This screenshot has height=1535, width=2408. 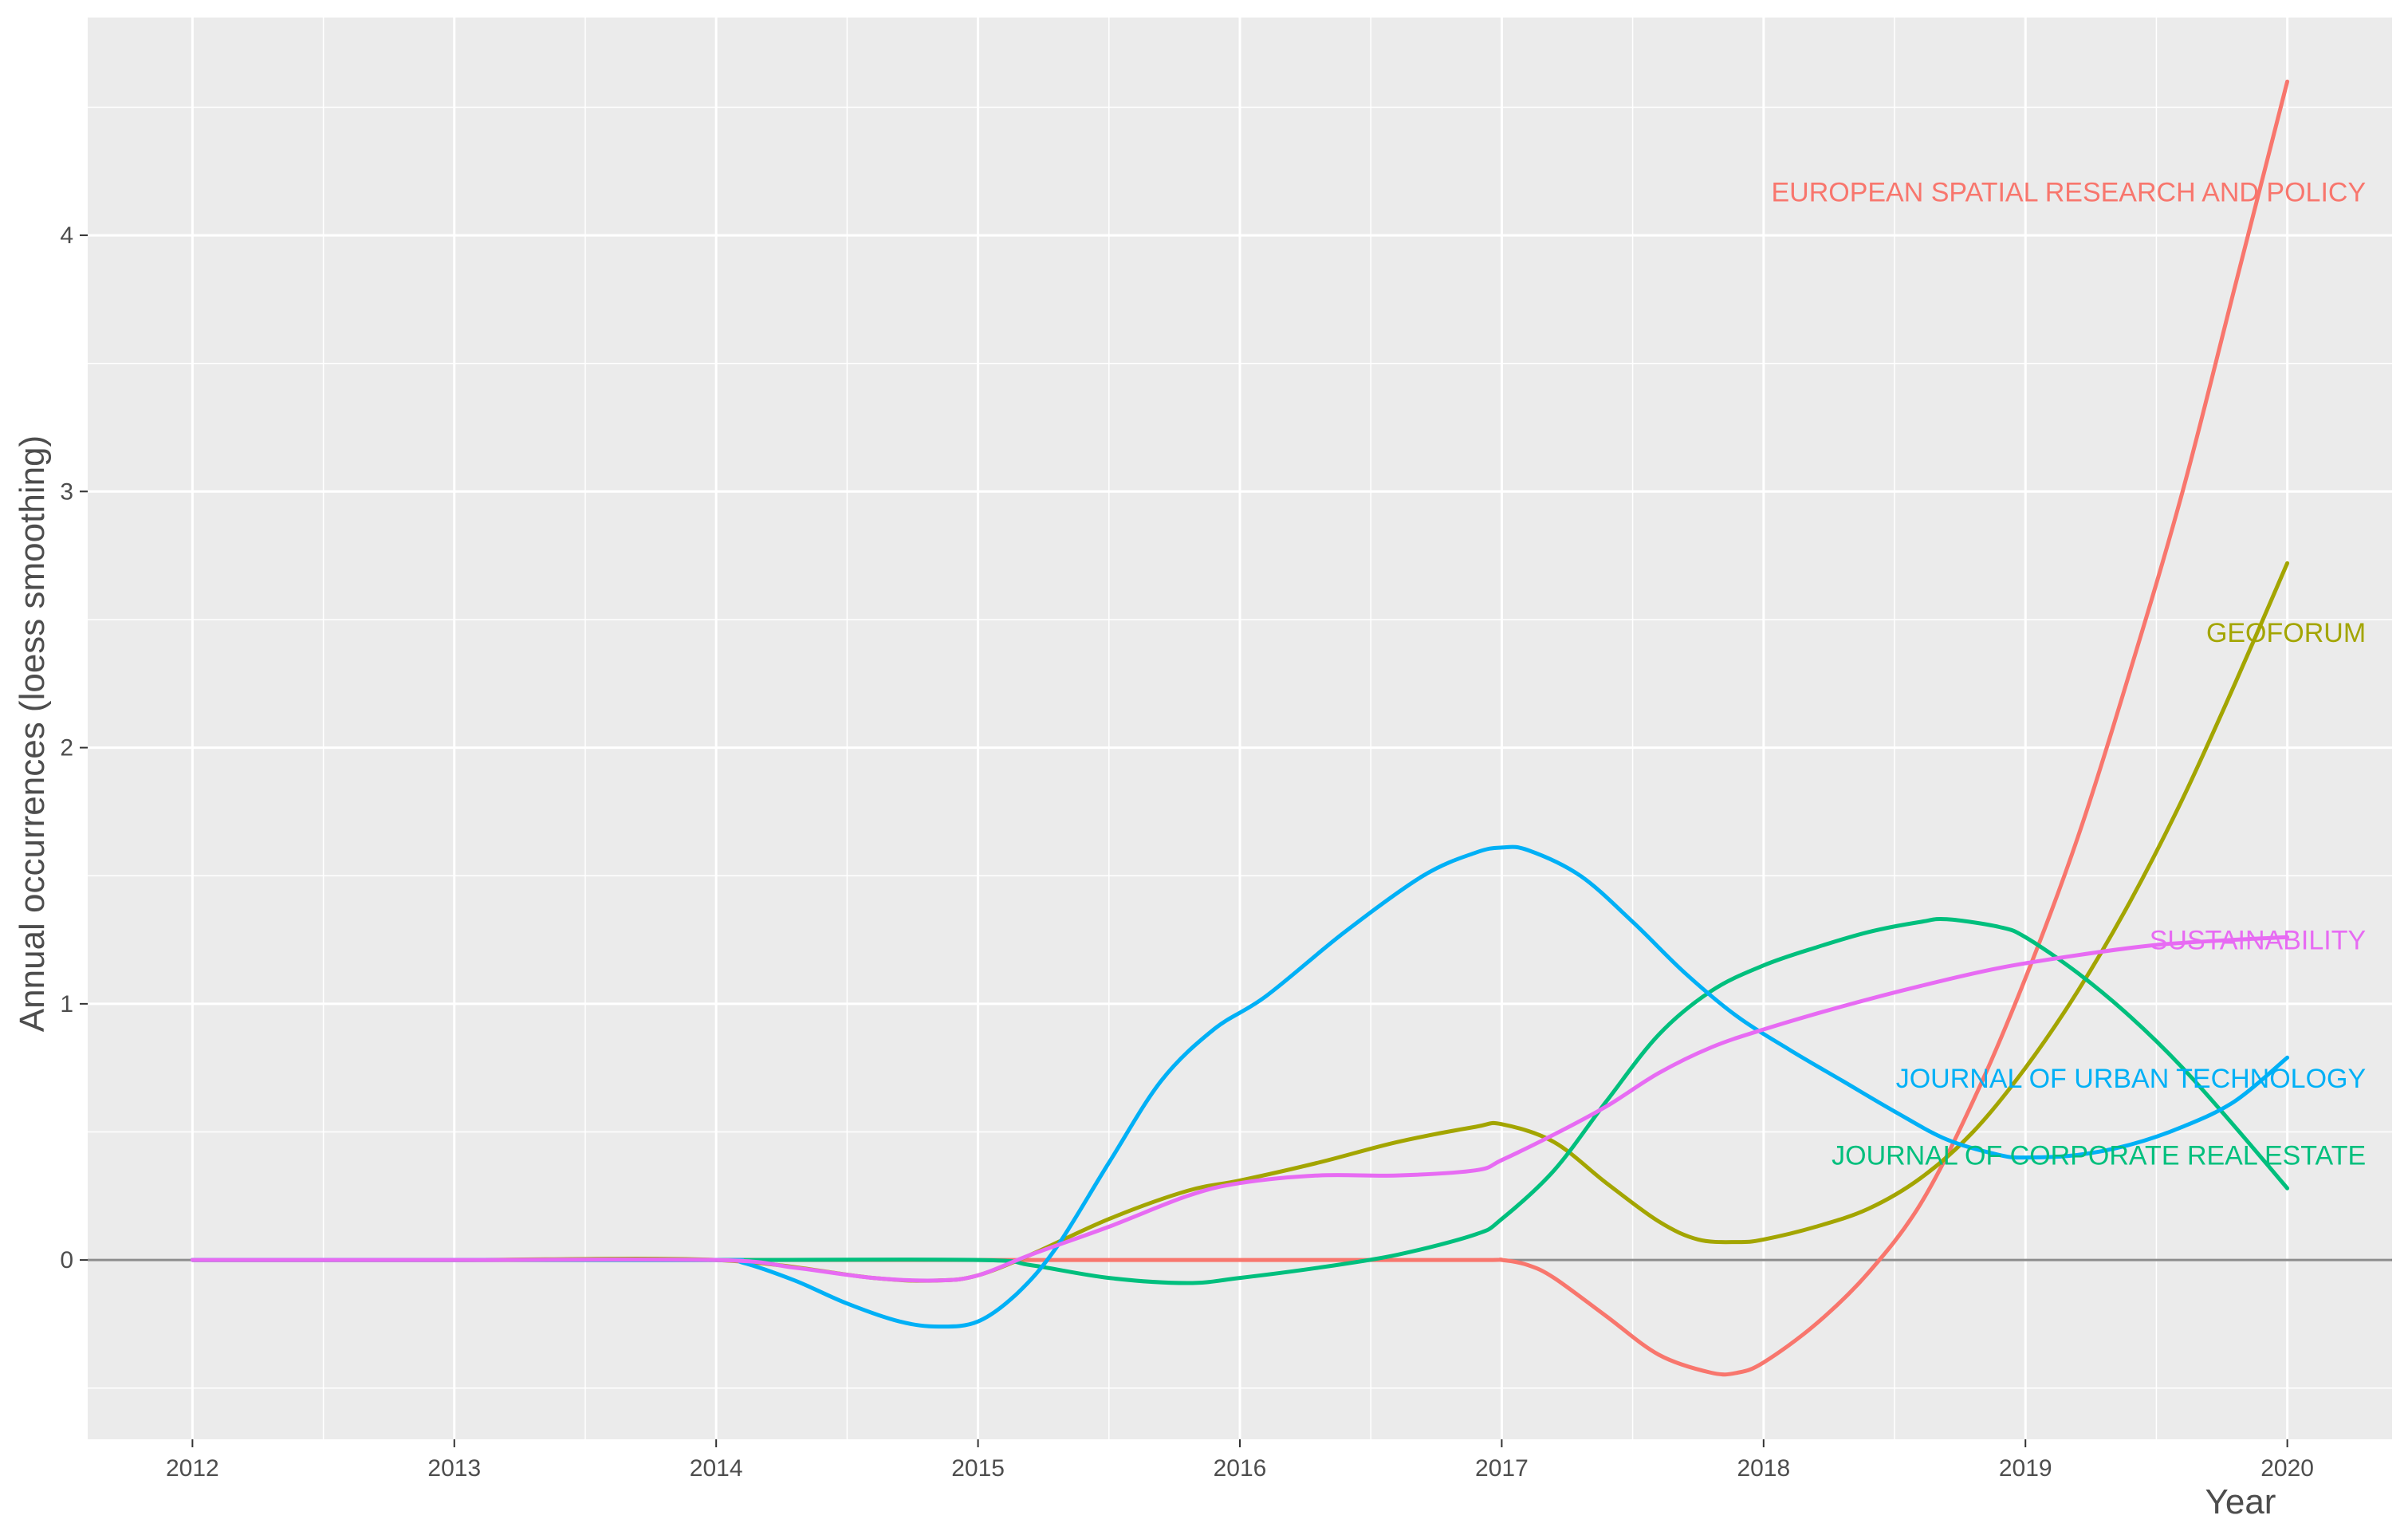 I want to click on series-label-geoforum: GEOFORUM, so click(x=2286, y=633).